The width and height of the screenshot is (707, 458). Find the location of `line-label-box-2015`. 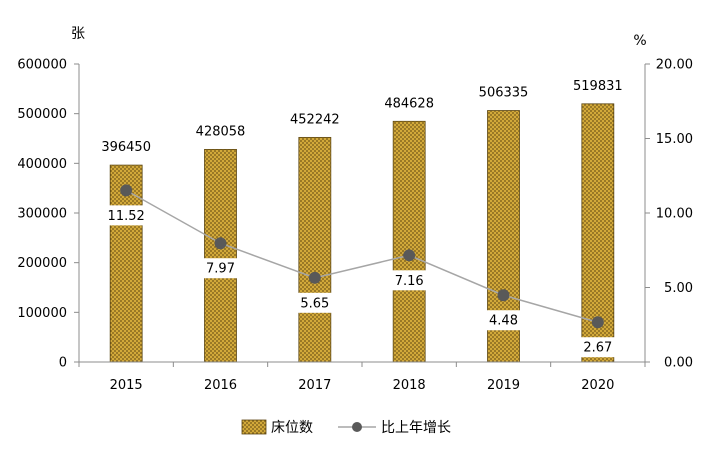

line-label-box-2015 is located at coordinates (126, 215).